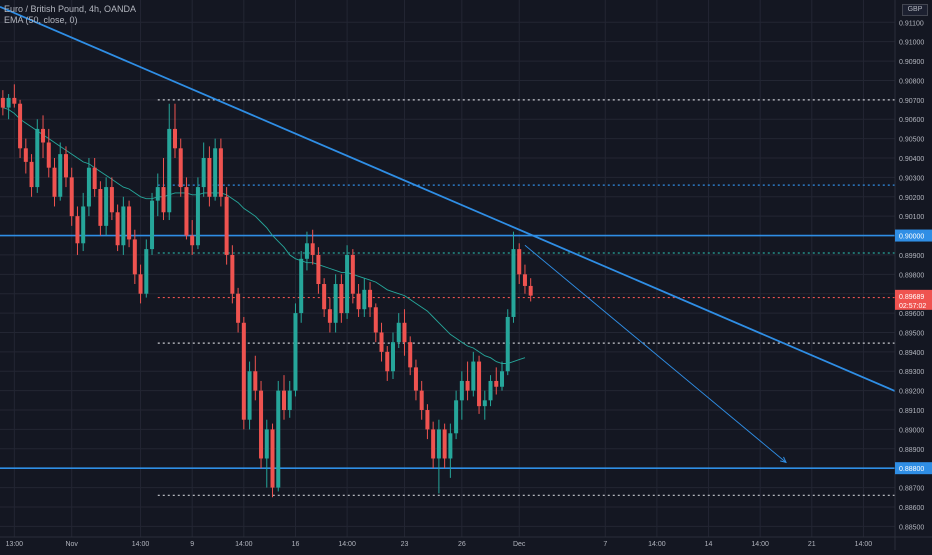 This screenshot has width=932, height=555. I want to click on y-tick-label: 0.91000, so click(911, 43).